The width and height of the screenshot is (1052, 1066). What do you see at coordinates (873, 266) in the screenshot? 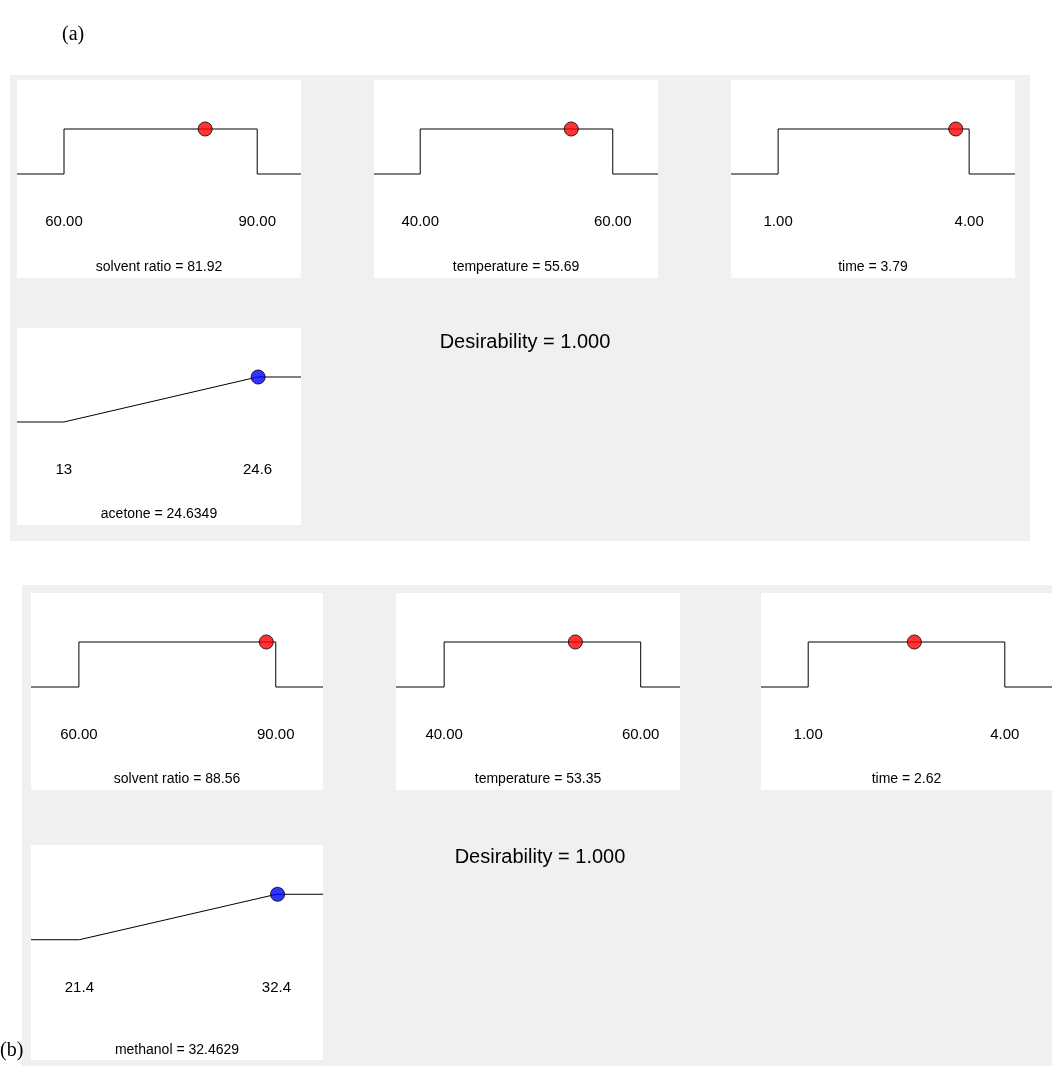
I see `x-axis-title: time = 3.79` at bounding box center [873, 266].